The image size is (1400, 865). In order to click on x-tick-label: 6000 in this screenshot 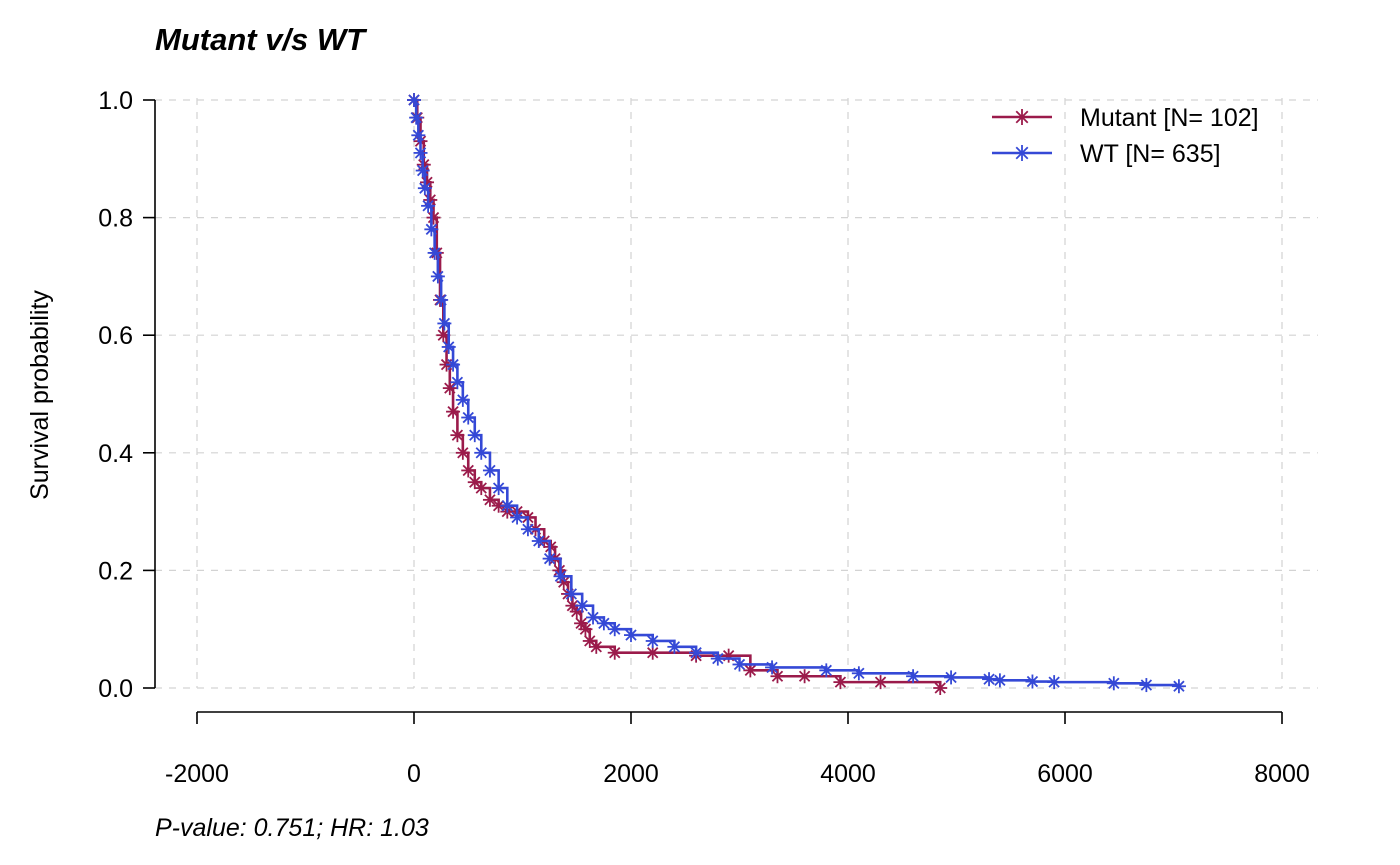, I will do `click(1065, 774)`.